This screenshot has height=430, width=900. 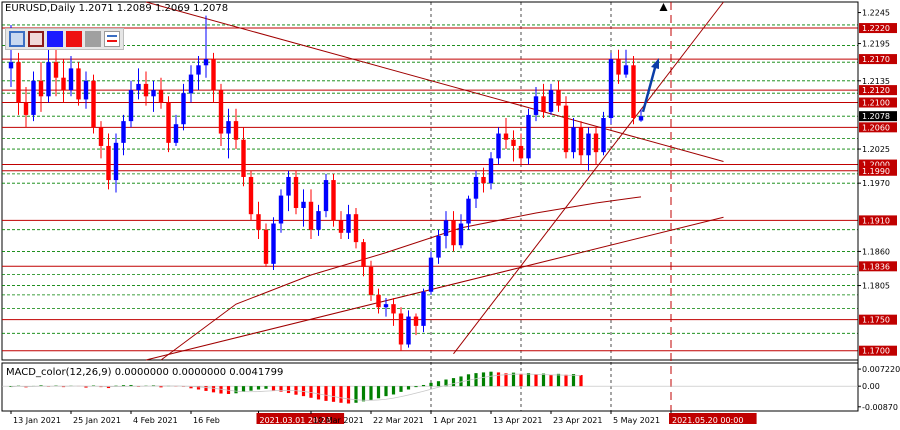 I want to click on current-price-tag, so click(x=878, y=116).